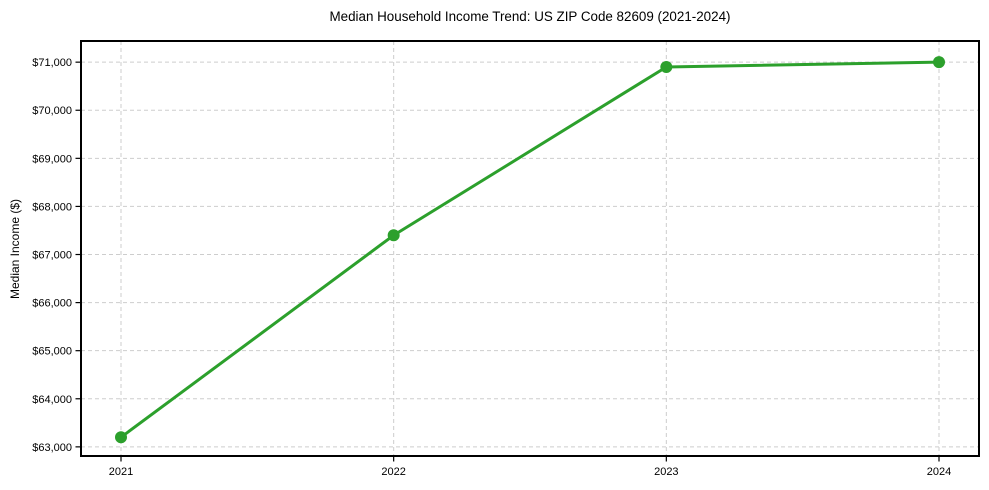  Describe the element at coordinates (52, 63) in the screenshot. I see `y-tick-label: $71,000` at that location.